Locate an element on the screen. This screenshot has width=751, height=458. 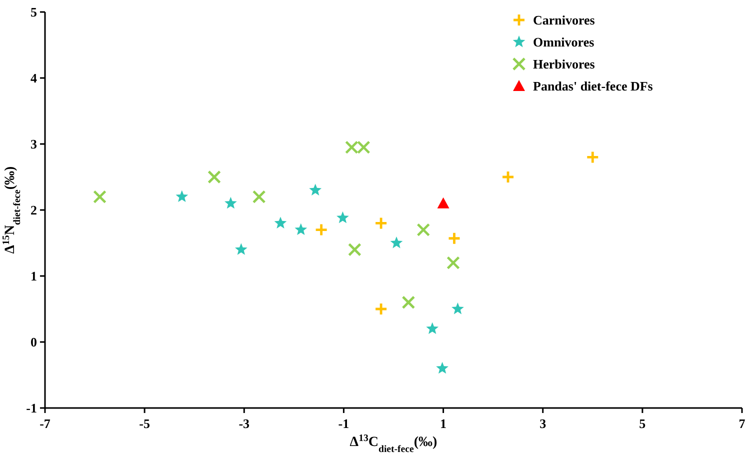
x-tick-label: -7 is located at coordinates (45, 423).